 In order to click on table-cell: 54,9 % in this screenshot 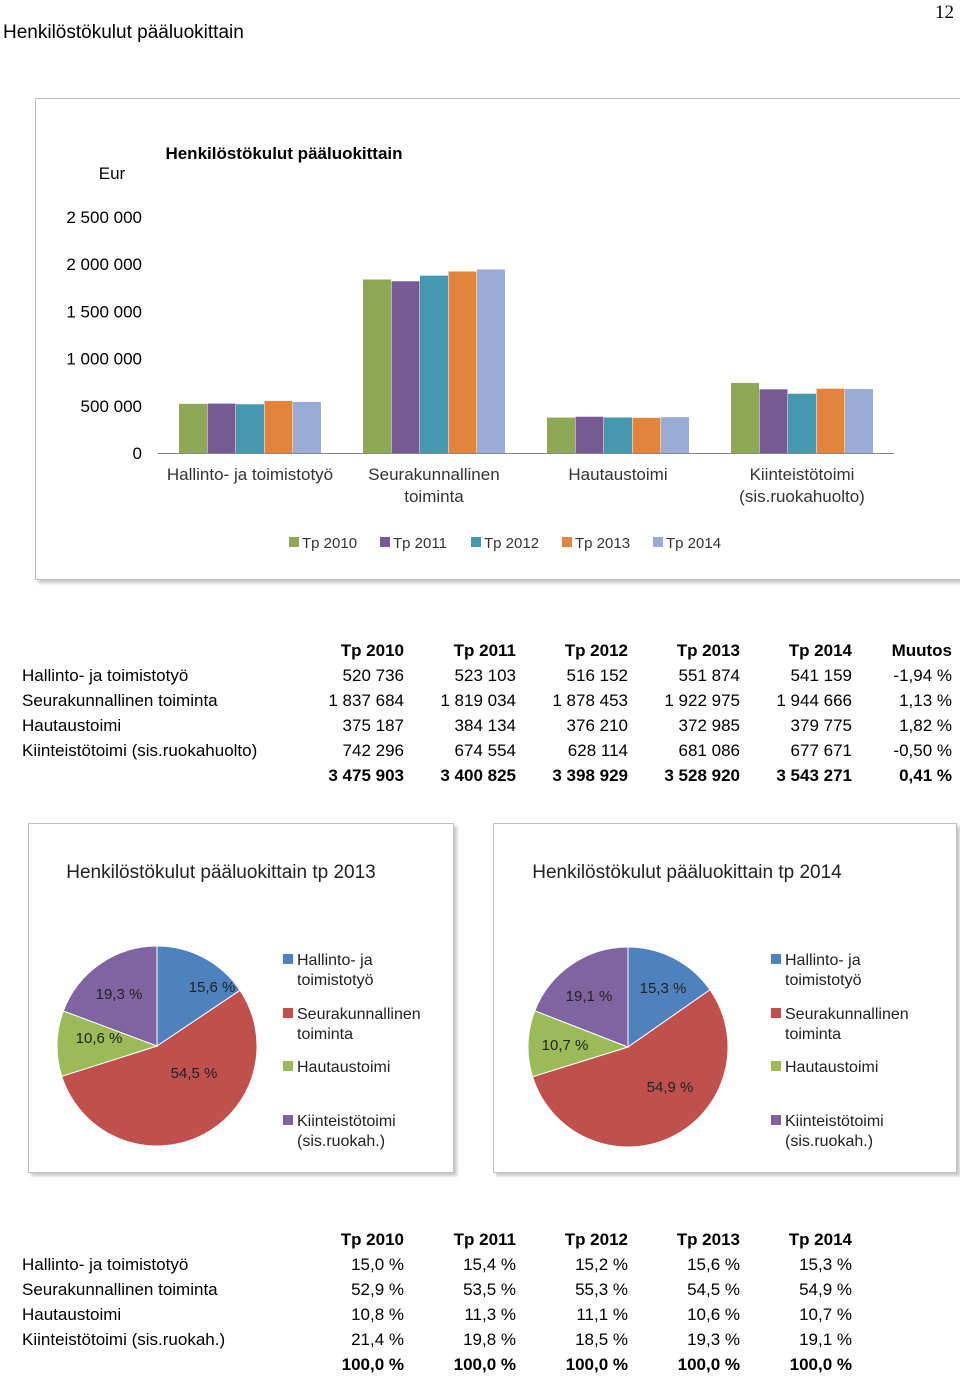, I will do `click(825, 1289)`.